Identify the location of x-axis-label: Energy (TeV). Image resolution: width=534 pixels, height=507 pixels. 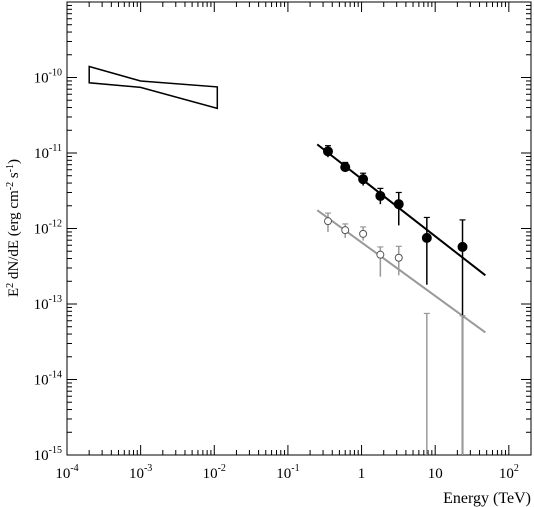
(487, 498).